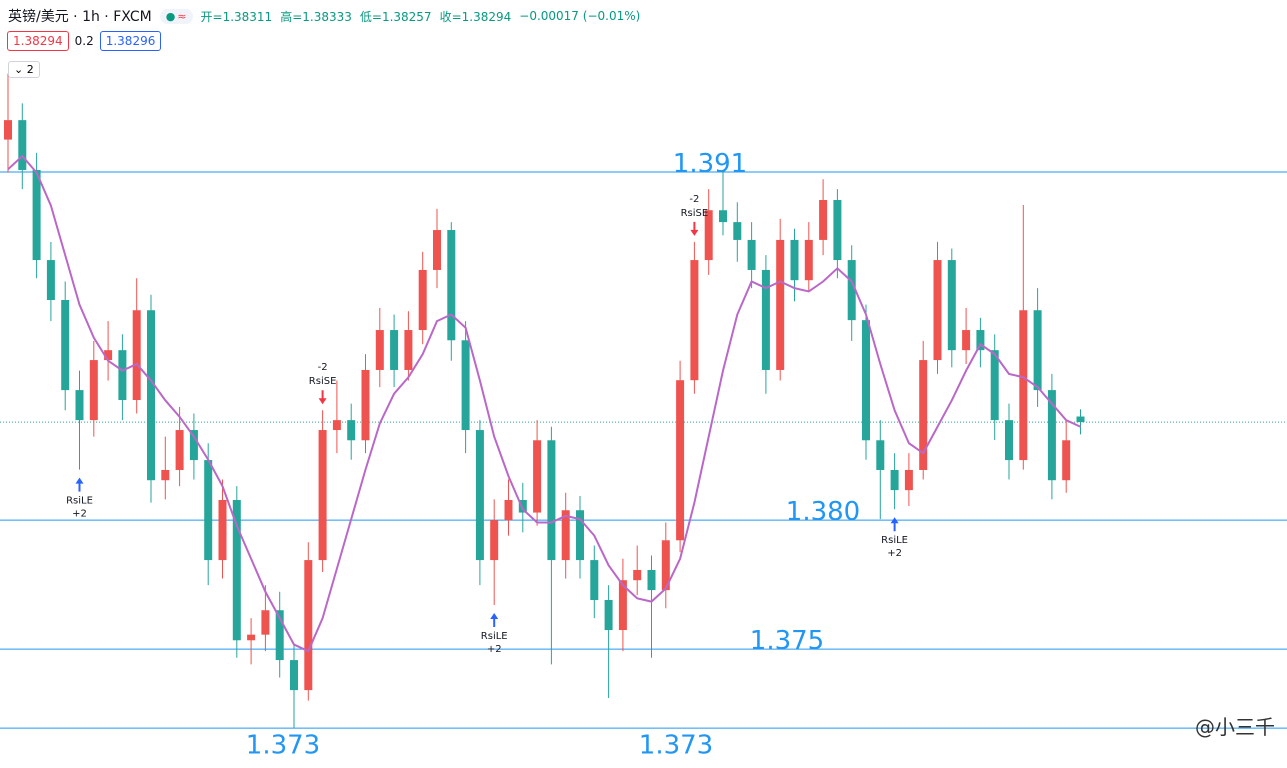  Describe the element at coordinates (395, 16) in the screenshot. I see `ohlc-low: 低=1.38257` at that location.